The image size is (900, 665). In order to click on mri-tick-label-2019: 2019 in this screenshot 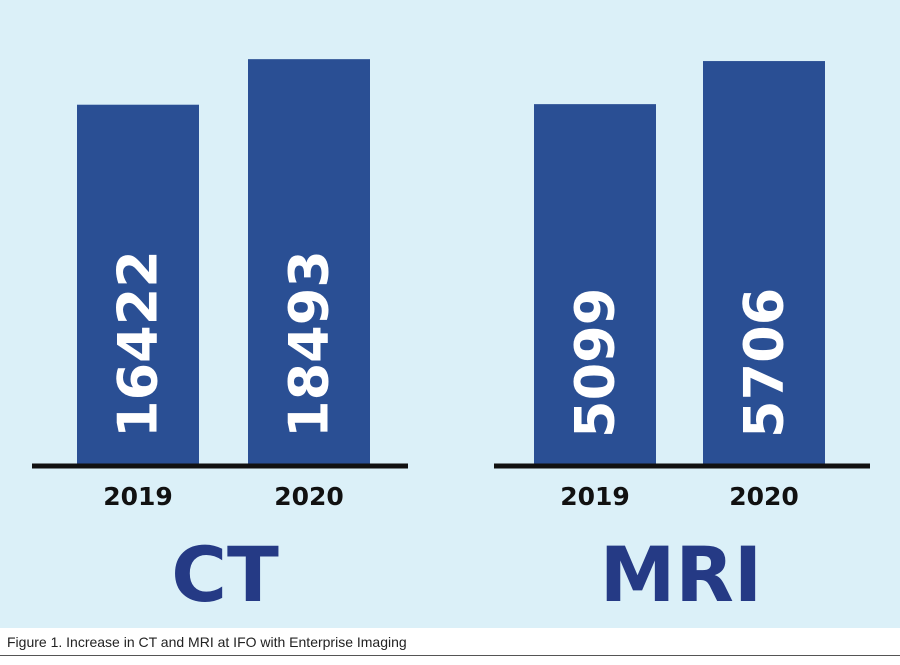, I will do `click(595, 496)`.